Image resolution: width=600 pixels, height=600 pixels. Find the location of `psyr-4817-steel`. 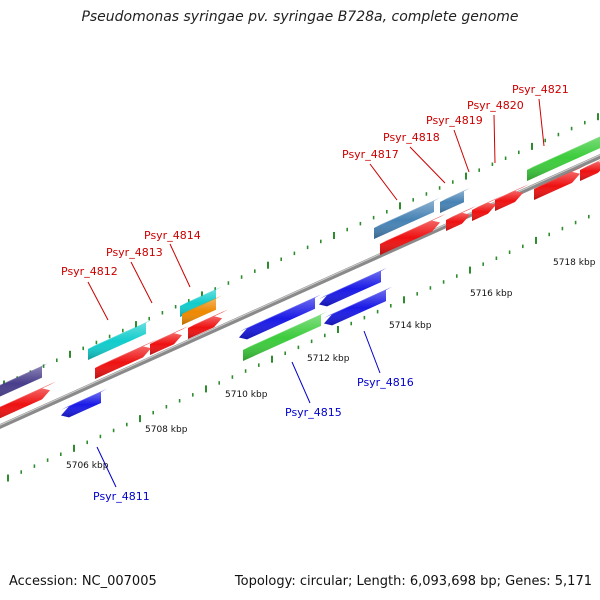

psyr-4817-steel is located at coordinates (407, 218).